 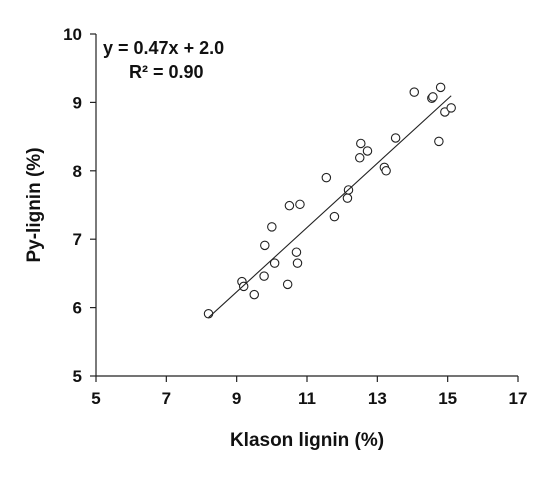 I want to click on x-tick-label: 11, so click(x=307, y=398).